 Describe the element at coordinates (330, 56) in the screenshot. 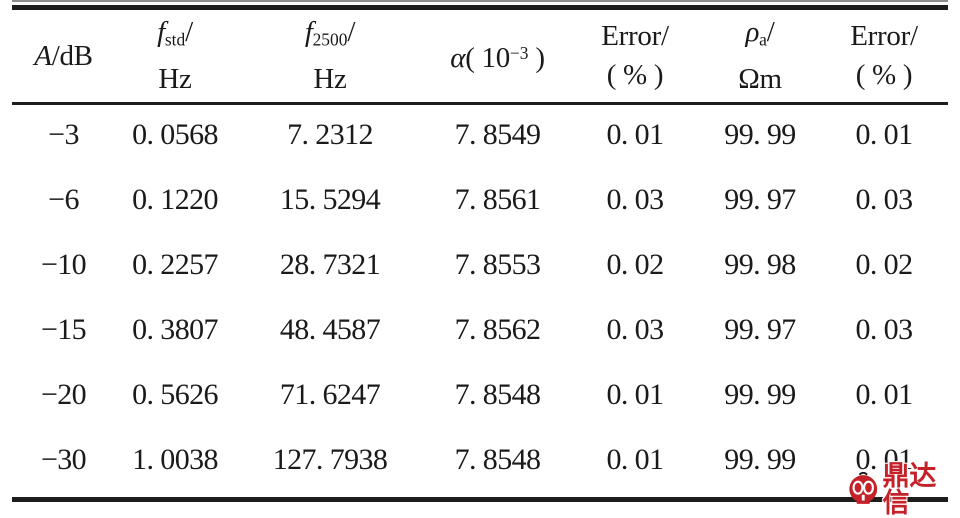

I see `col-header-f-2500: f2500/ Hz` at that location.